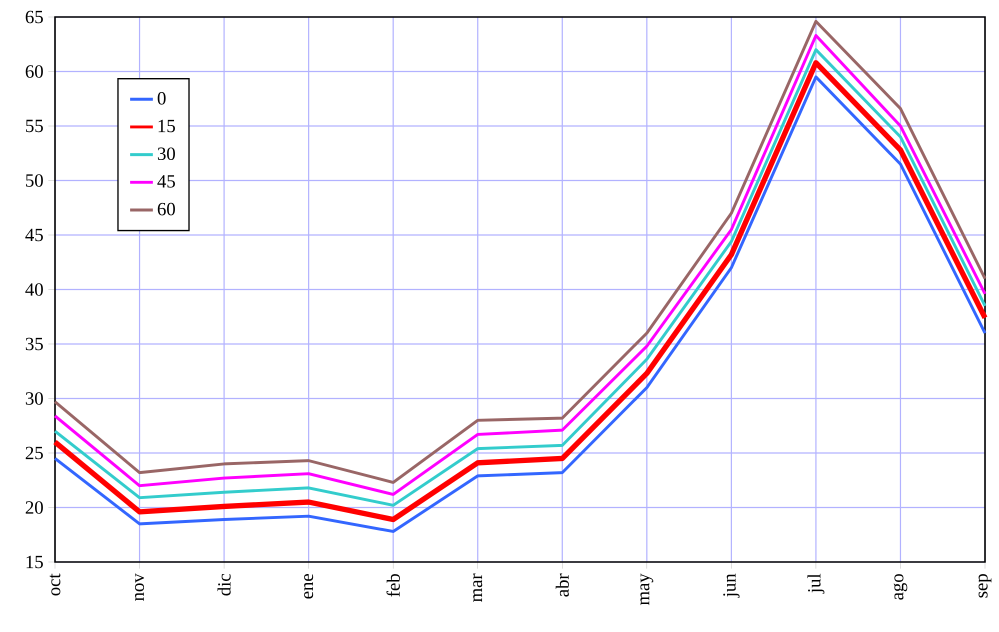 The image size is (999, 632). Describe the element at coordinates (34, 235) in the screenshot. I see `y-tick-label: 45` at that location.